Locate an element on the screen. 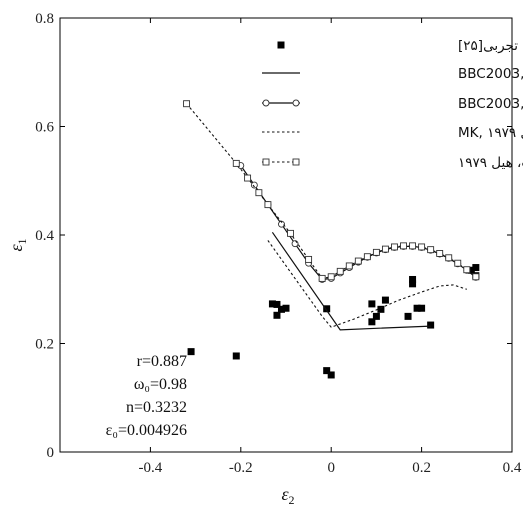  y-tick-label: 0.6 is located at coordinates (44, 128).